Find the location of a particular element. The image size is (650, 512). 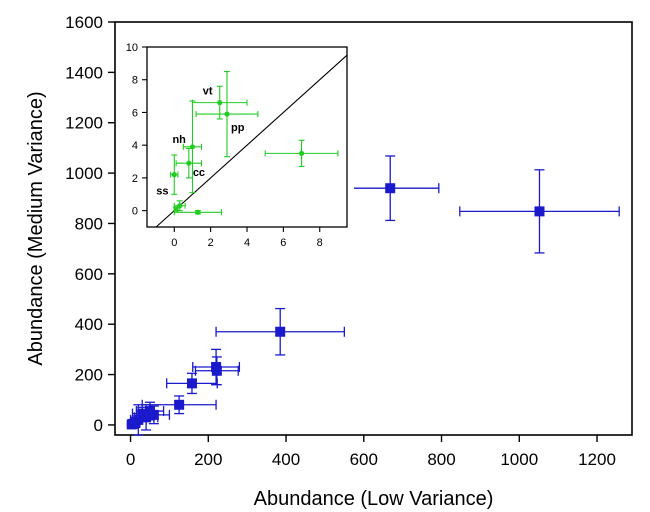

y-tick-label: 400 is located at coordinates (89, 324).